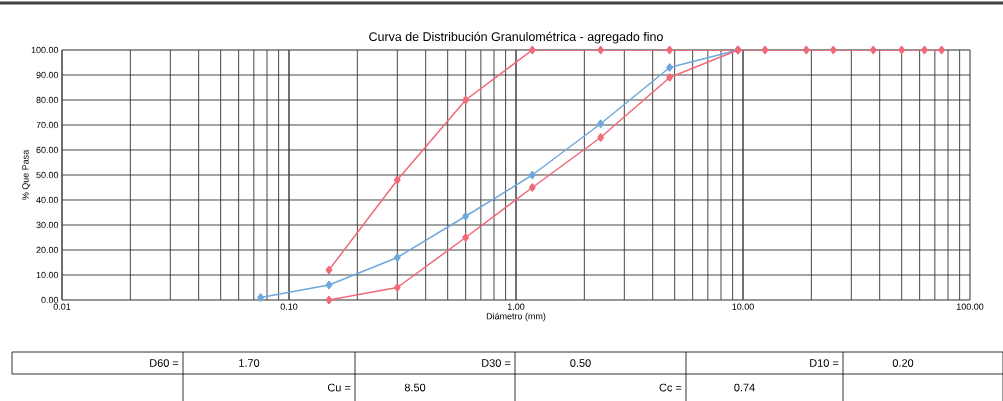 This screenshot has width=1003, height=401. I want to click on text: 0.74, so click(744, 387).